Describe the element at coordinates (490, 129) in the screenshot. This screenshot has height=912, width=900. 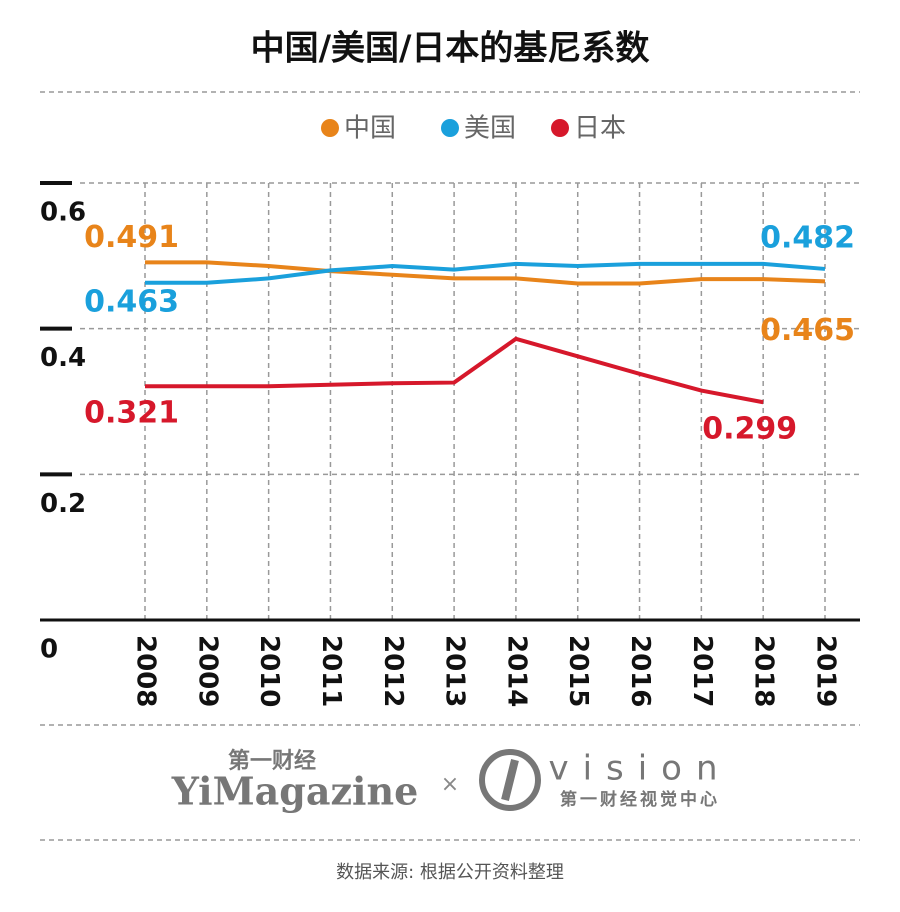
I see `legend-label: 美国` at that location.